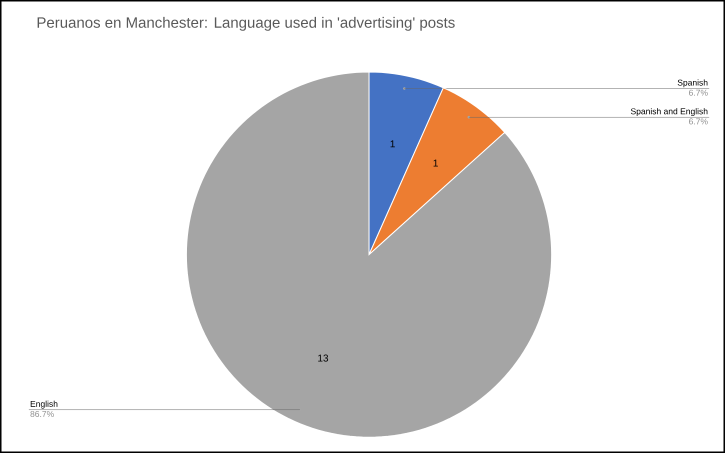  I want to click on chart-title: Peruanos en Manchester: Language used in 'advertising' posts, so click(246, 23).